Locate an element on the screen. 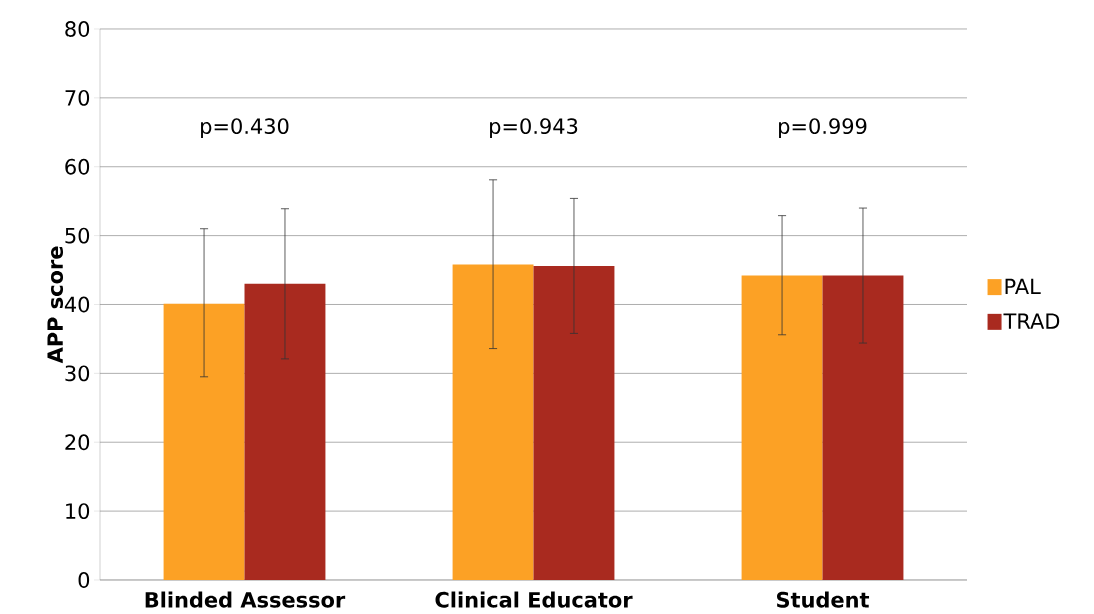  y-tick-label: 70 is located at coordinates (77, 97).